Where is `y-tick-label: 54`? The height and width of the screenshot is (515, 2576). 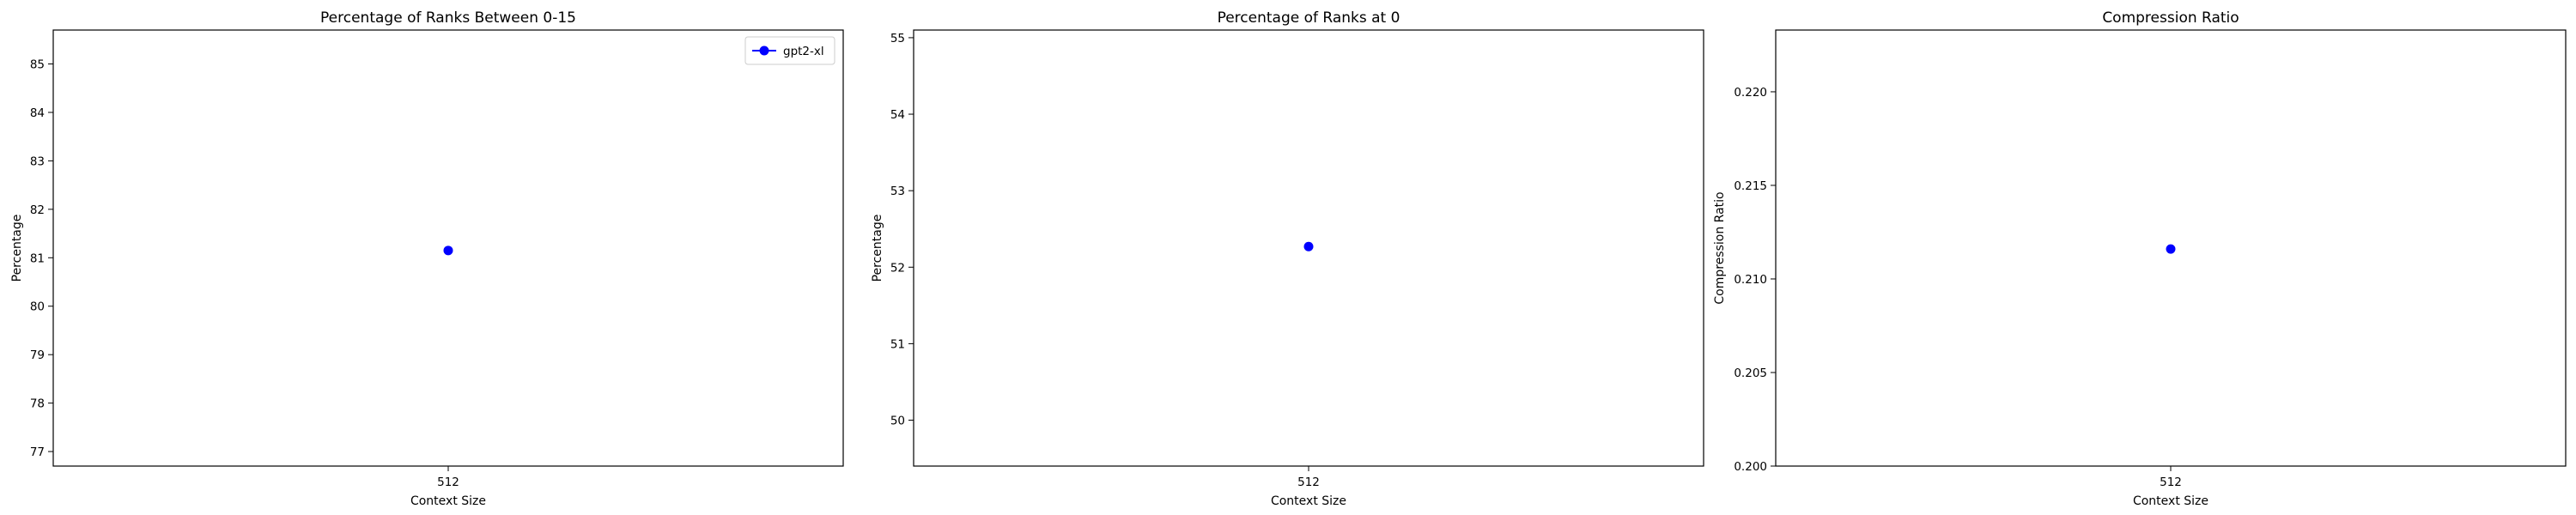
y-tick-label: 54 is located at coordinates (897, 115).